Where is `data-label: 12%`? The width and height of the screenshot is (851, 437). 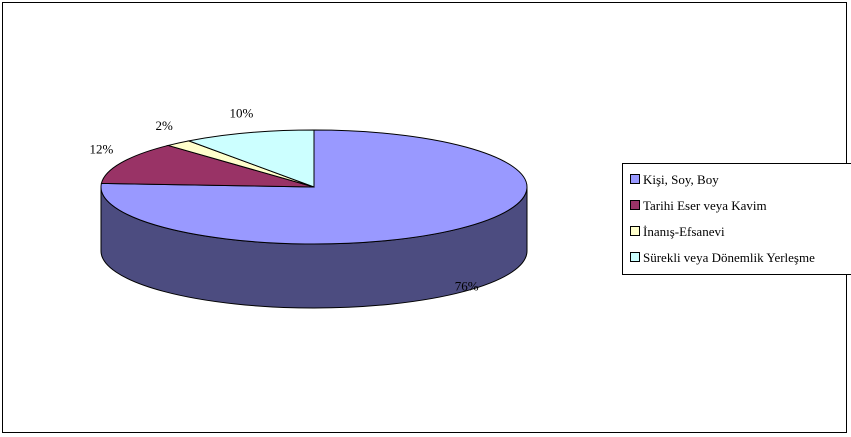 data-label: 12% is located at coordinates (101, 149).